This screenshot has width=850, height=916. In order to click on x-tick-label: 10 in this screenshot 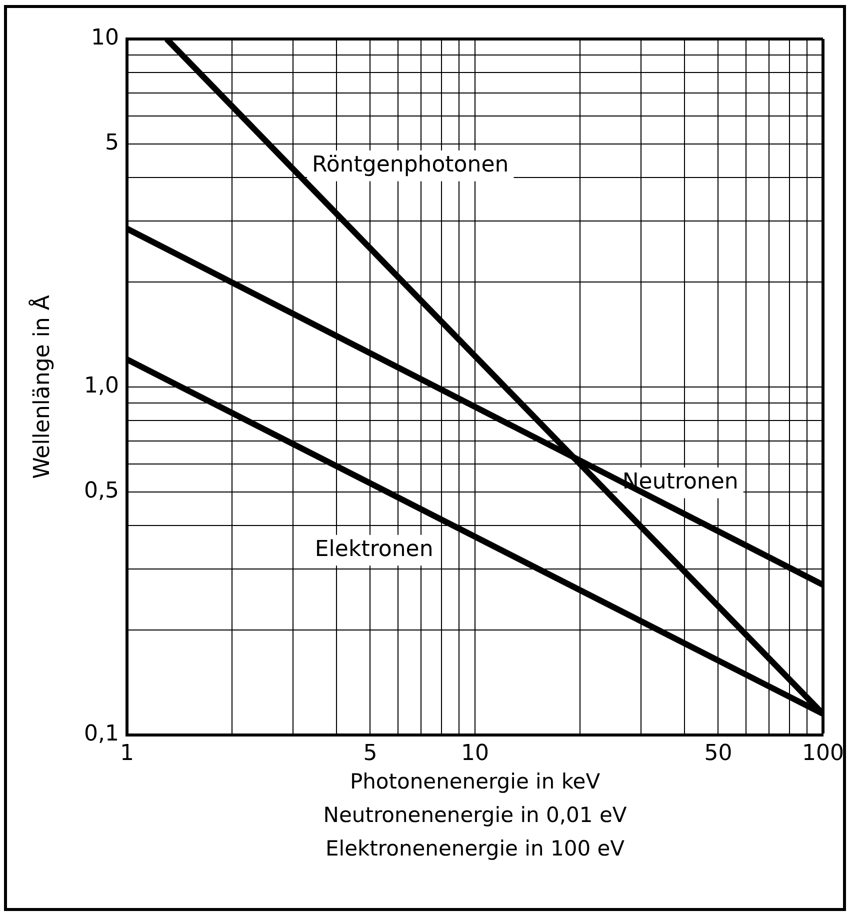, I will do `click(475, 753)`.